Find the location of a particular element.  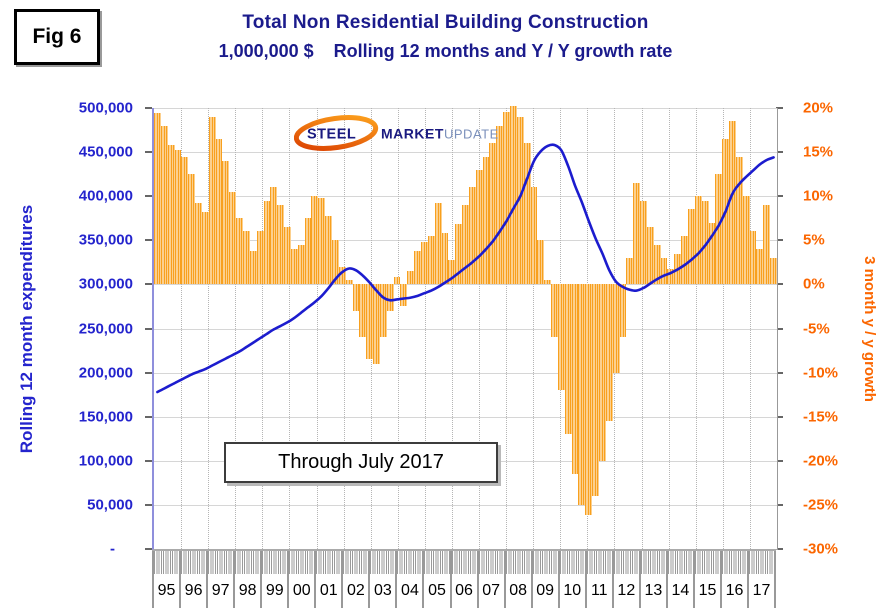

y-left-tick-label: 400,000 is located at coordinates (105, 196).